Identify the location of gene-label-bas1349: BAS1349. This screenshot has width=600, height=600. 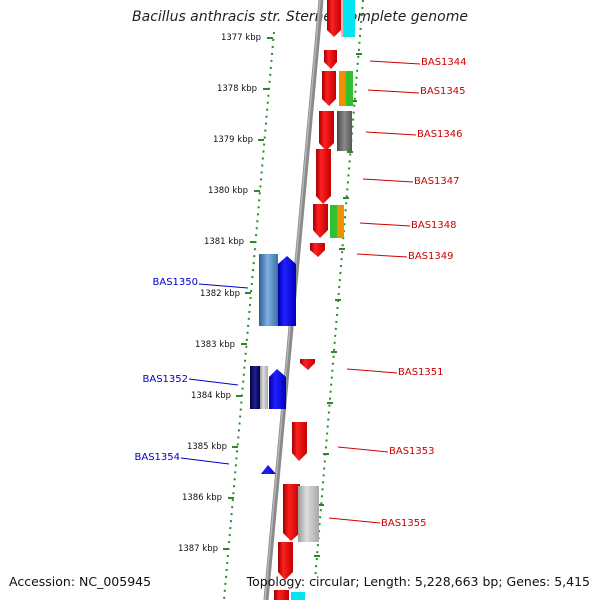
(405, 256).